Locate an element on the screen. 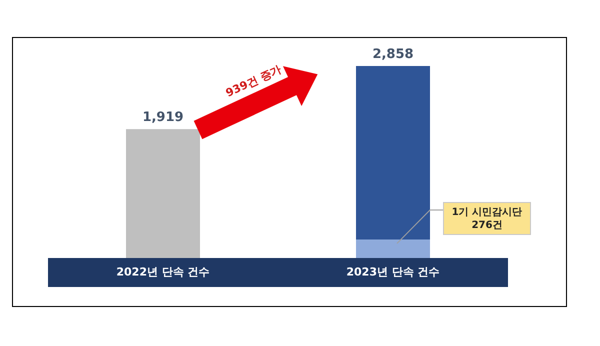  total-label: 2,858 is located at coordinates (393, 54).